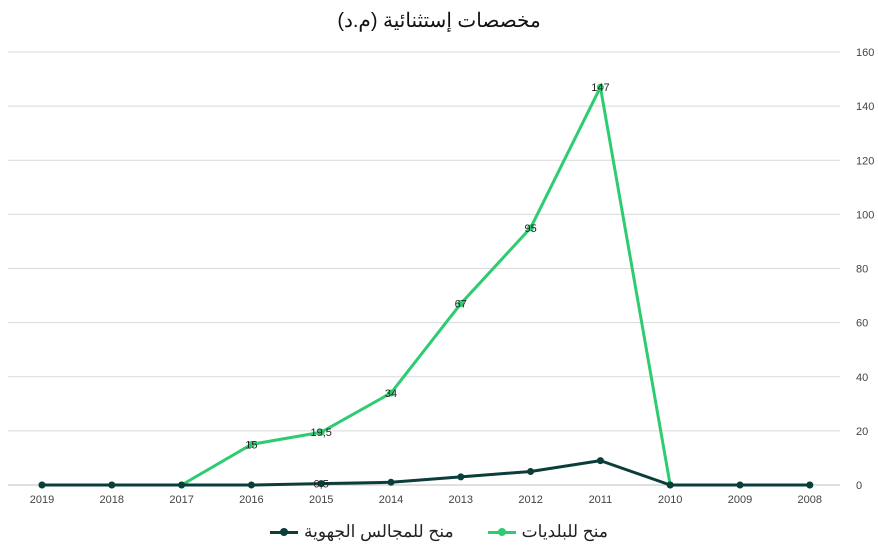  I want to click on data-label: 95, so click(530, 229).